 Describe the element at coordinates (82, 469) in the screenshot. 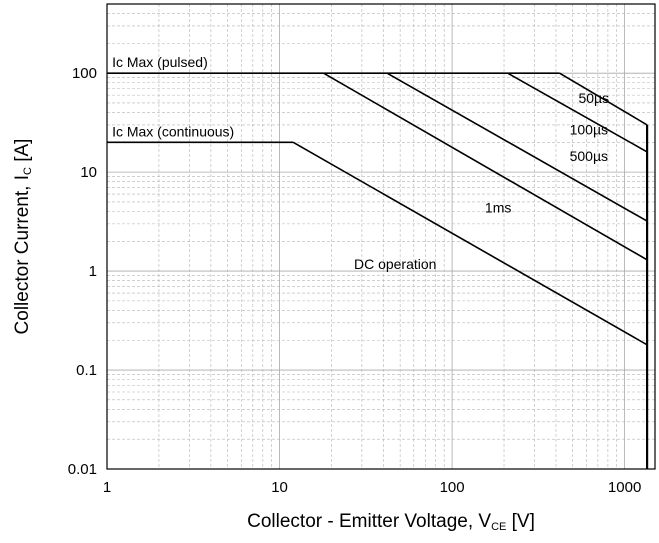

I see `y-tick-label: 0.01` at that location.